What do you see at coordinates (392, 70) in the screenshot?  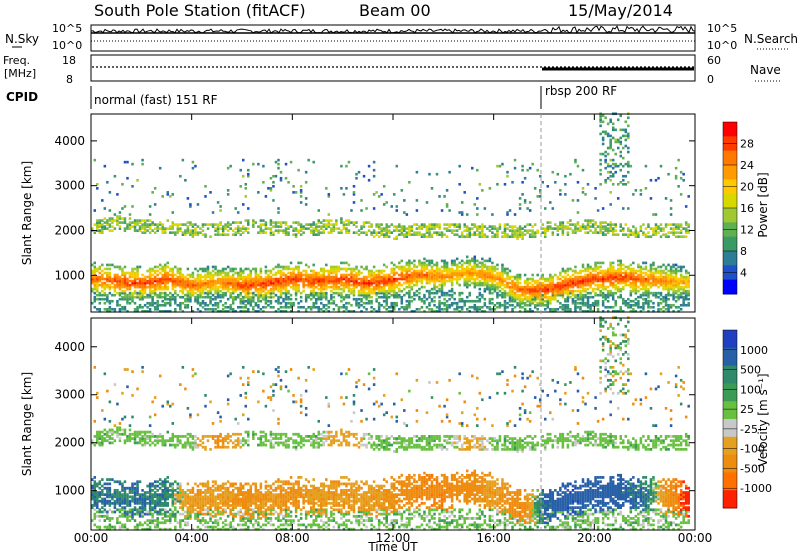 I see `freq-panel: Freq. [MHz] 18 8 60 0 Nave` at bounding box center [392, 70].